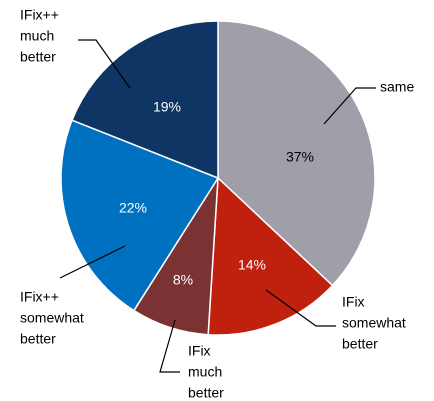  What do you see at coordinates (252, 265) in the screenshot?
I see `value-label: 14%` at bounding box center [252, 265].